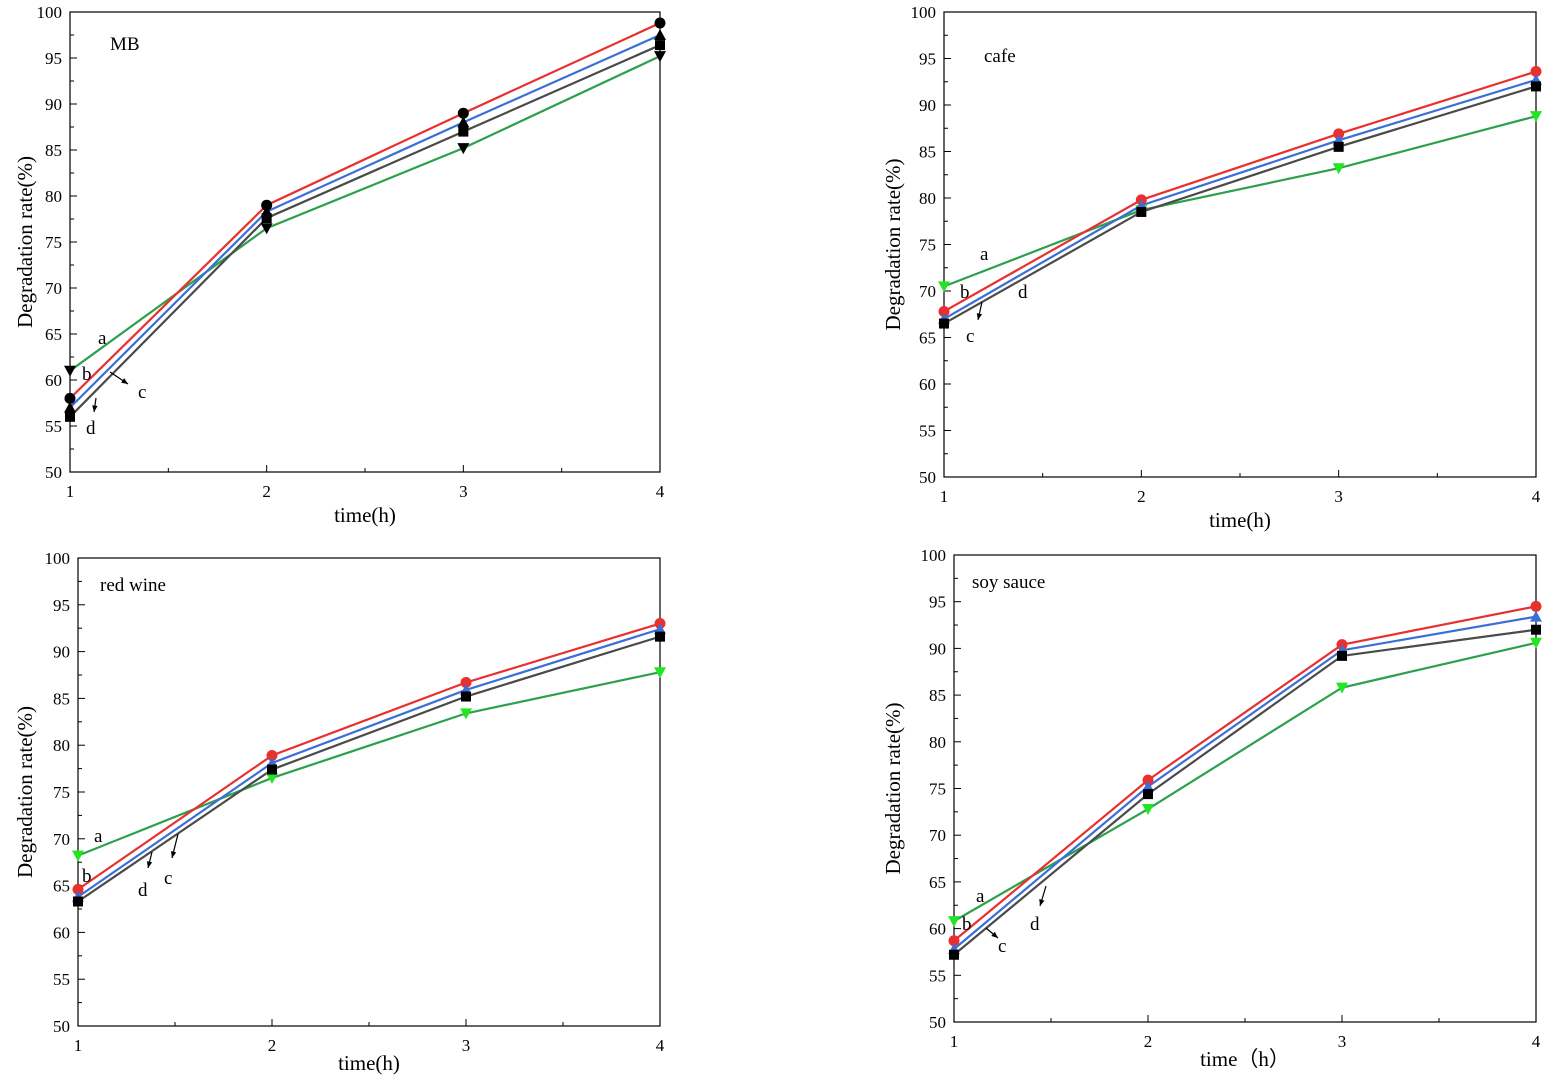 The image size is (1555, 1085). Describe the element at coordinates (50, 12) in the screenshot. I see `y-tick-label: 100` at that location.